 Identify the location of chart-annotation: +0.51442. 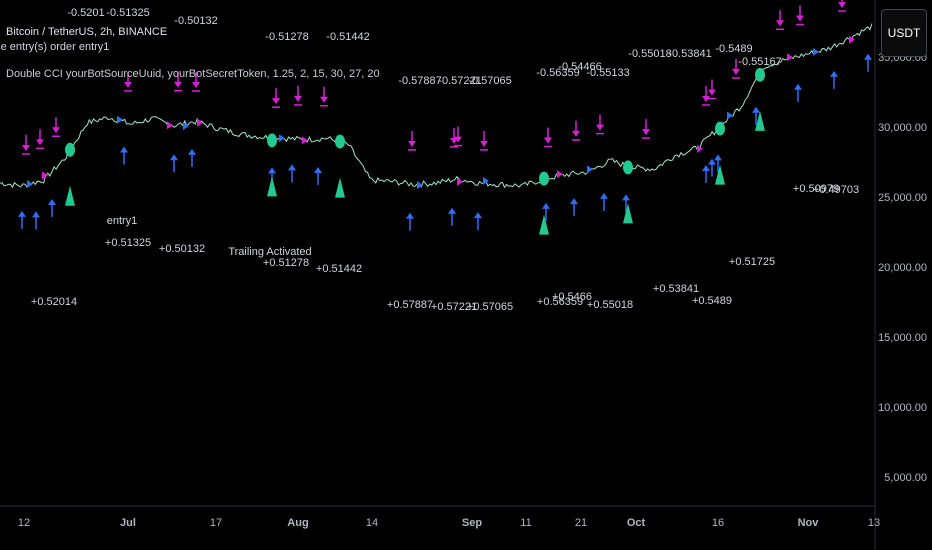
(339, 269).